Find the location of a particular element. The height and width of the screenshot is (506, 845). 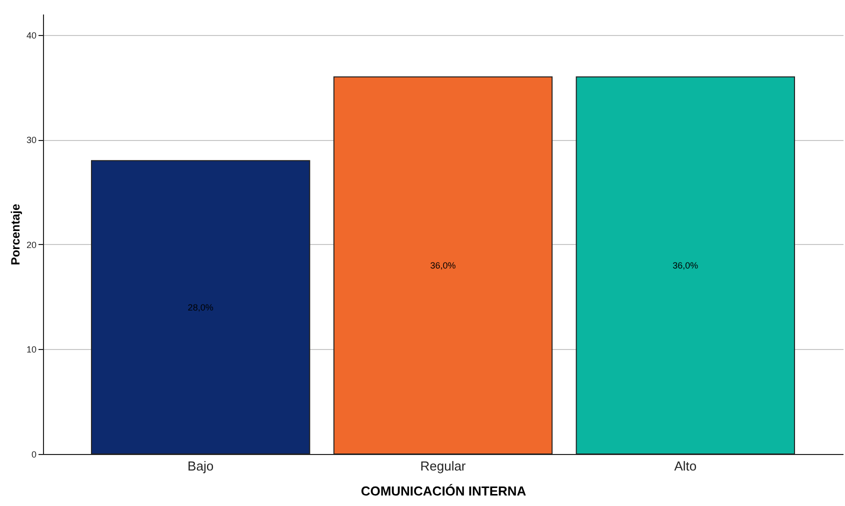

y-tick-label: 10 is located at coordinates (31, 349).